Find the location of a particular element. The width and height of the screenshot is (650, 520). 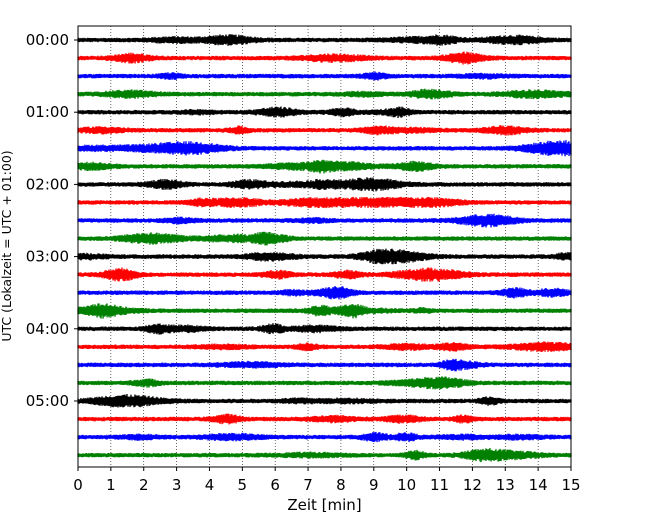

y-tick-label: 02:00 is located at coordinates (47, 184).